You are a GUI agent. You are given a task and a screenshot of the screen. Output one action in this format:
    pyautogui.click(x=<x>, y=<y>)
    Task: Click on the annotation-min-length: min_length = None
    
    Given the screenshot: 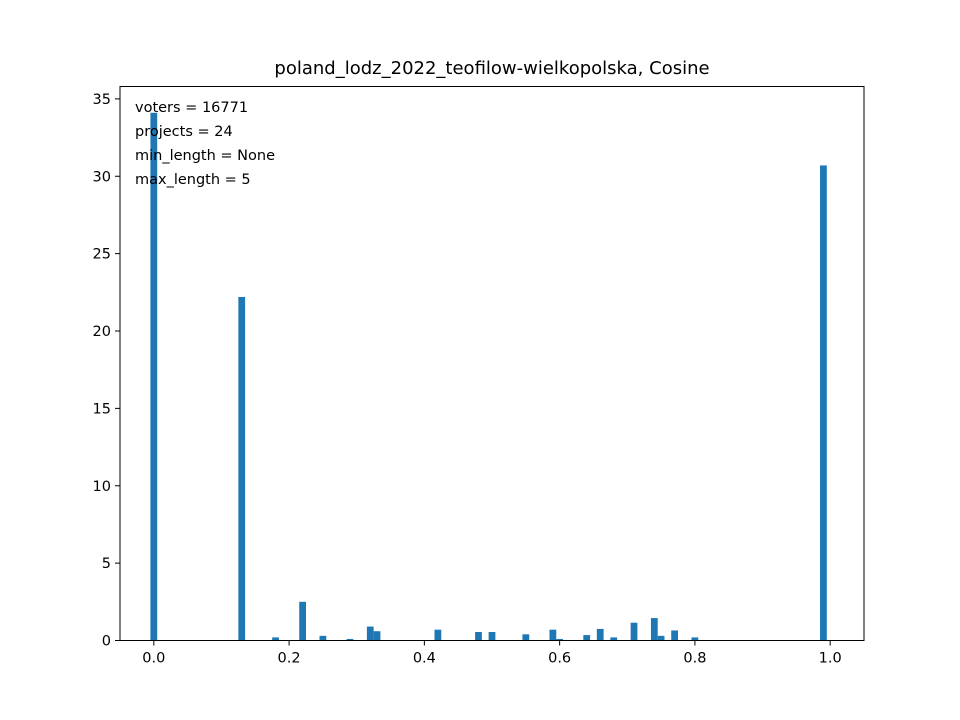 What is the action you would take?
    pyautogui.click(x=205, y=156)
    